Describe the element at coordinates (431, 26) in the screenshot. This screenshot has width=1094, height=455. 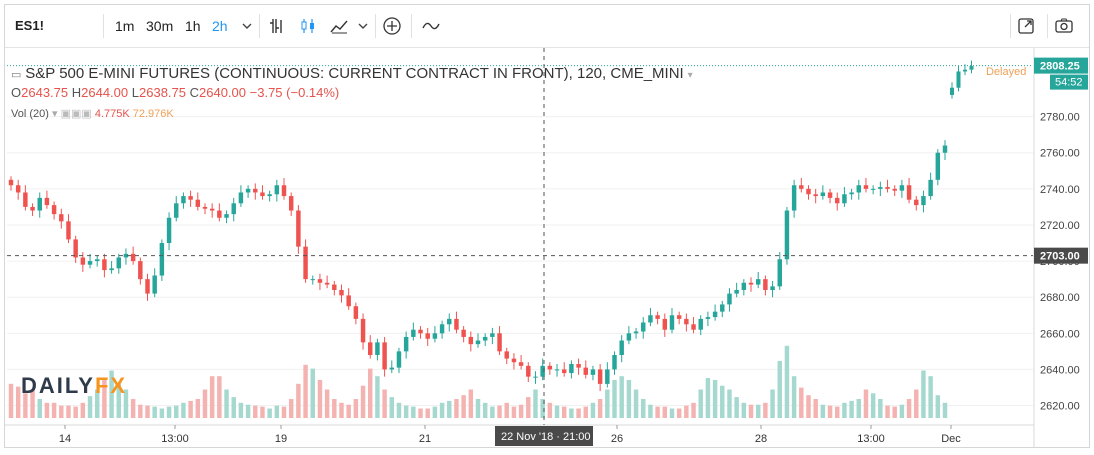
I see `wave-icon` at that location.